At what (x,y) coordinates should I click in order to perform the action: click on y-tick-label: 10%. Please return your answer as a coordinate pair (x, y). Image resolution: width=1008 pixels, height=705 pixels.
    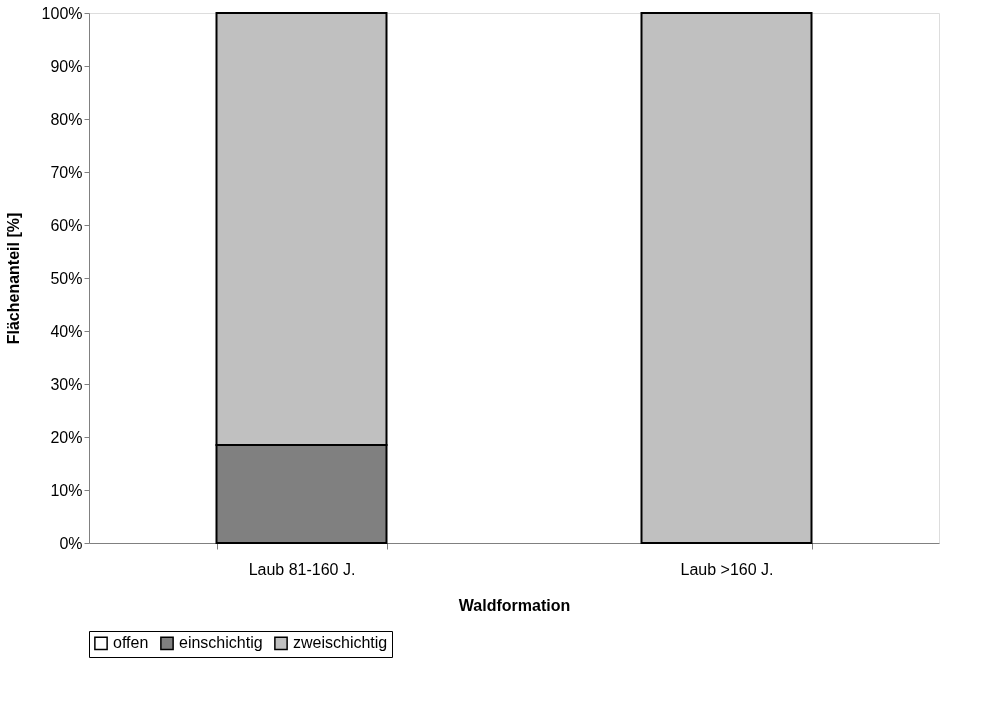
    Looking at the image, I should click on (66, 490).